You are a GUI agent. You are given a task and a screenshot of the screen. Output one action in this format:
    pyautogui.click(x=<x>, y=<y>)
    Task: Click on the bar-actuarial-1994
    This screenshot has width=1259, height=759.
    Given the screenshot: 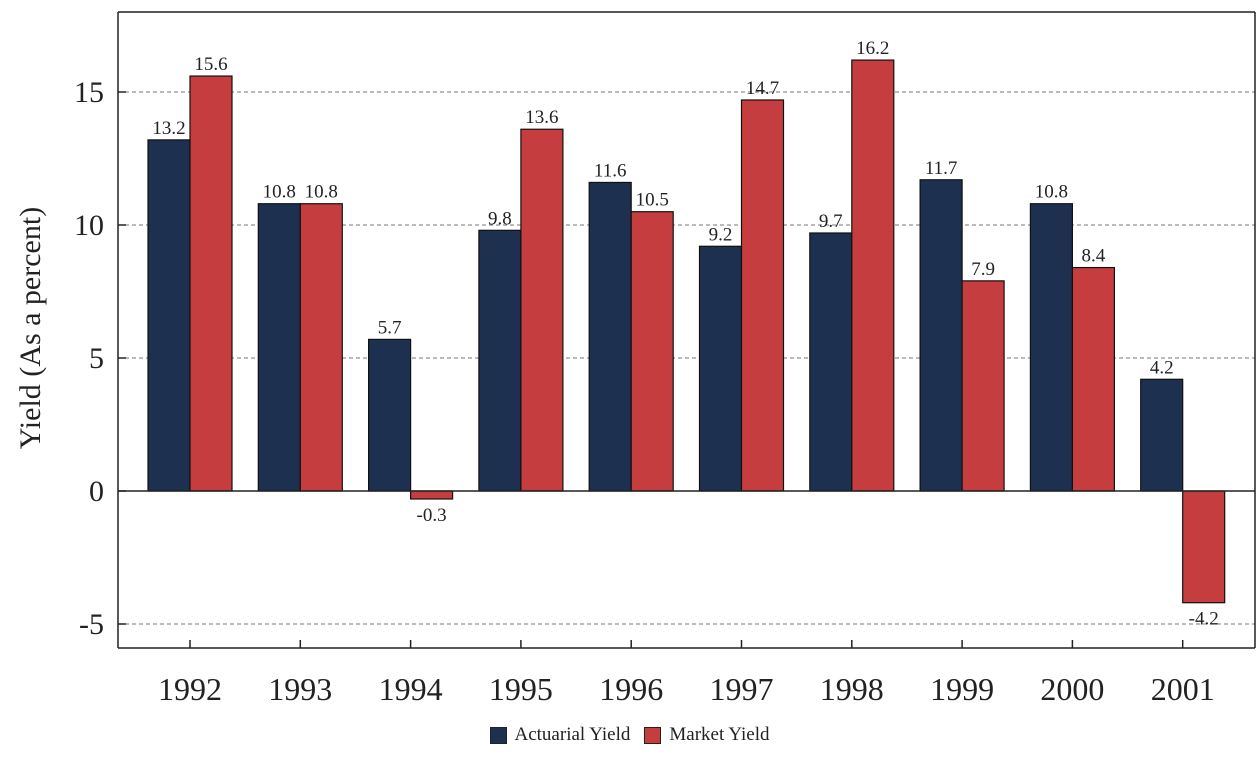 What is the action you would take?
    pyautogui.click(x=390, y=415)
    